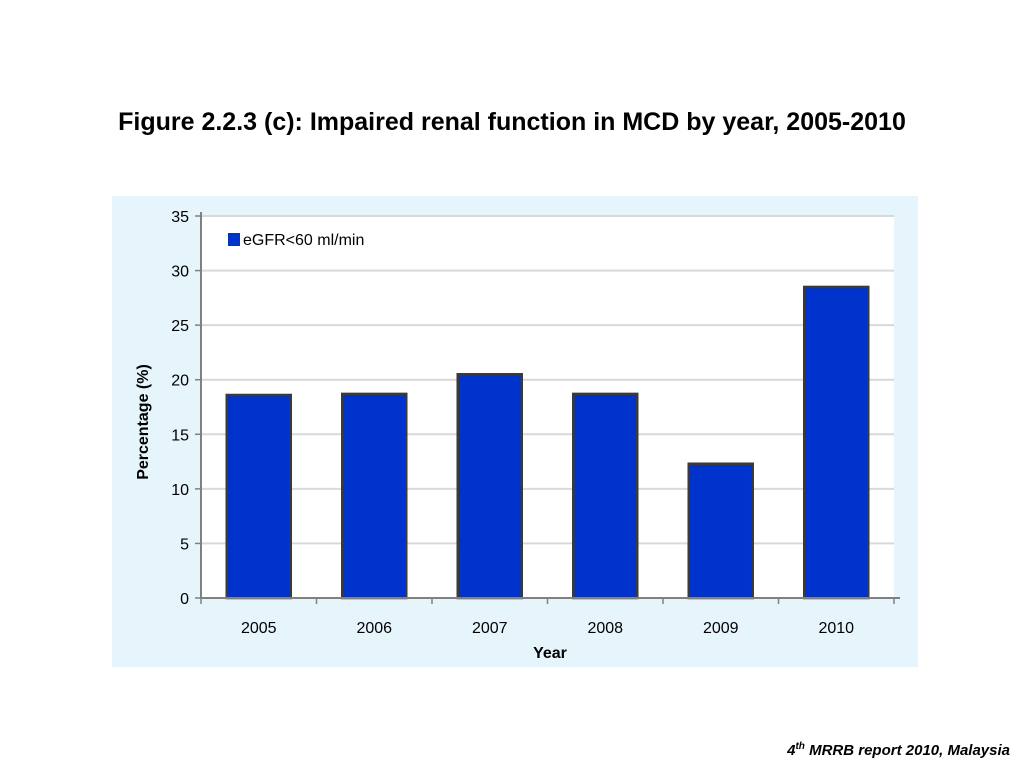 This screenshot has width=1024, height=768. I want to click on x-axis-title: Year, so click(550, 653).